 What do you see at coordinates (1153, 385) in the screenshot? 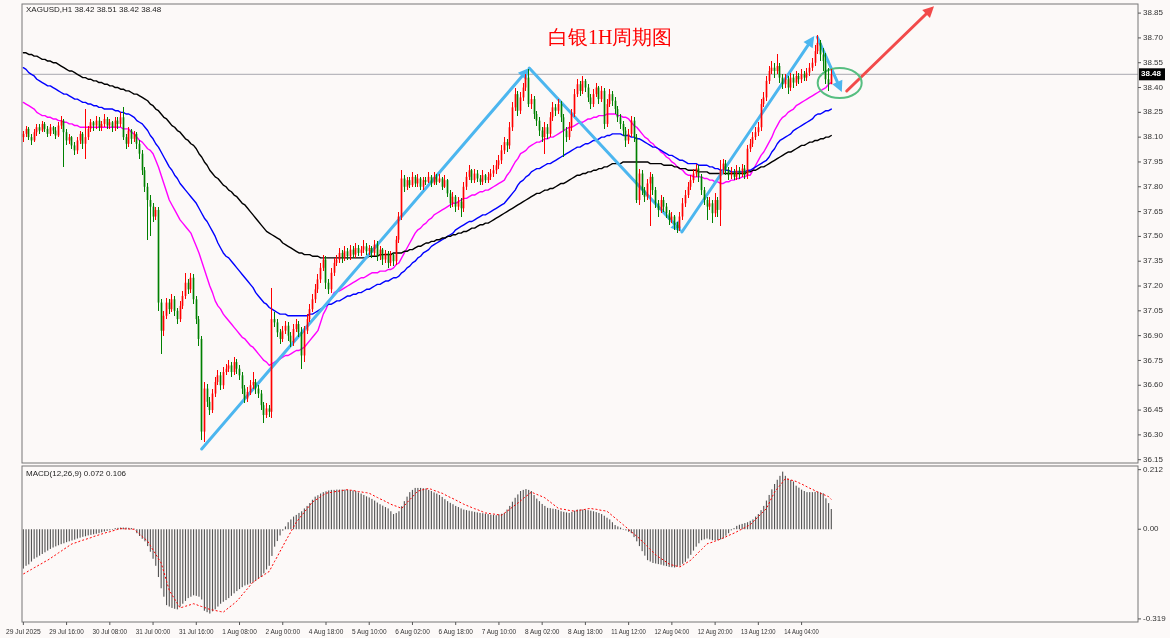
I see `y-tick-label: 36.60` at bounding box center [1153, 385].